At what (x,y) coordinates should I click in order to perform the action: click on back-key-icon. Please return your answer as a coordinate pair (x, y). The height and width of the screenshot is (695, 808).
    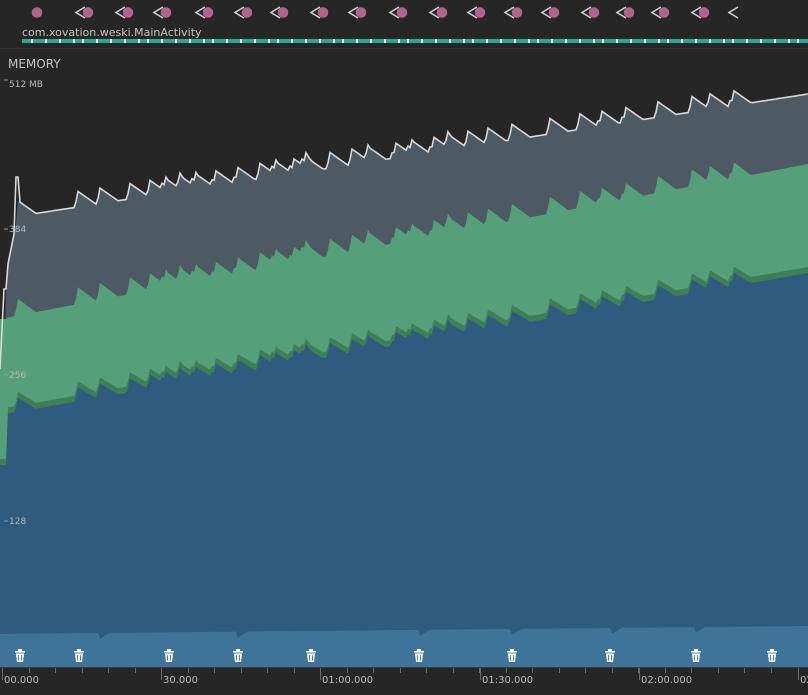
    Looking at the image, I should click on (738, 13).